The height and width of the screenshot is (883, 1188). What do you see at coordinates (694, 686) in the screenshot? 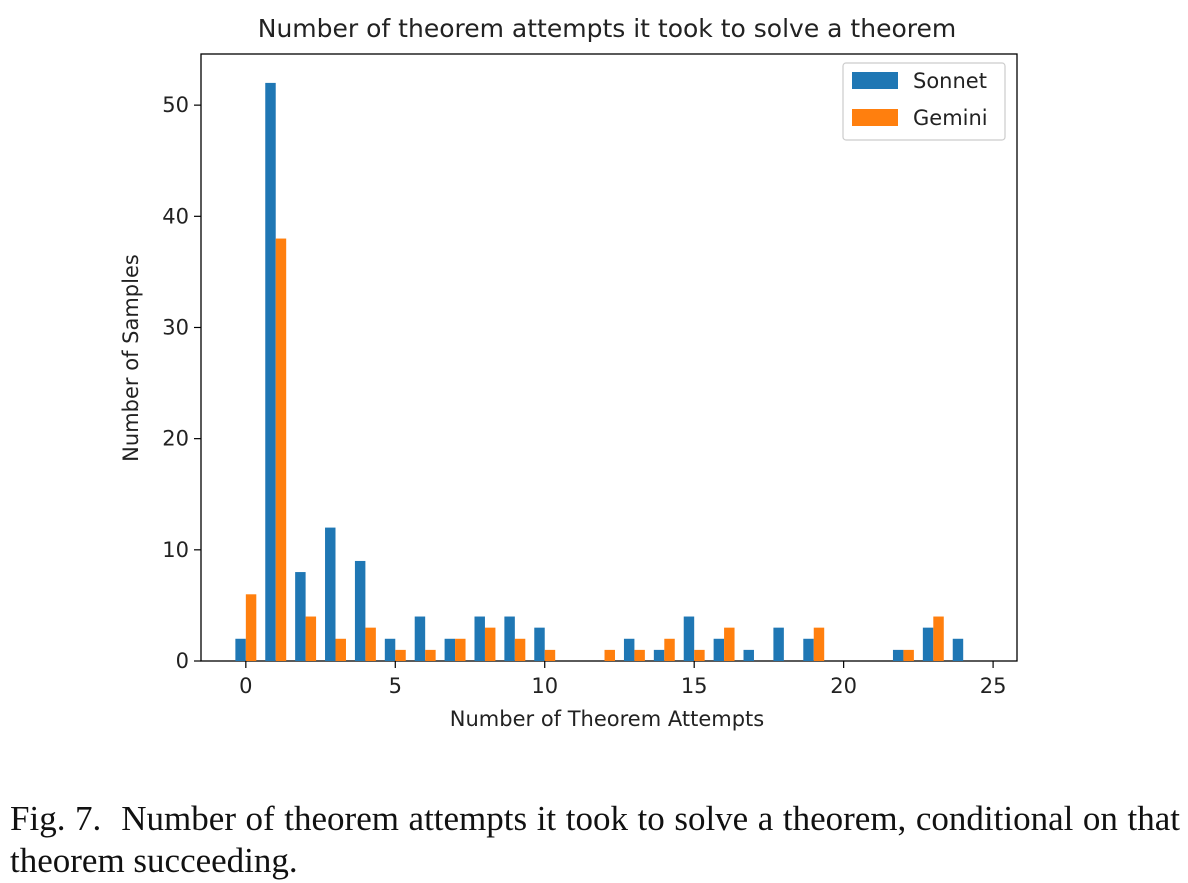
I see `x-tick-label: 15` at bounding box center [694, 686].